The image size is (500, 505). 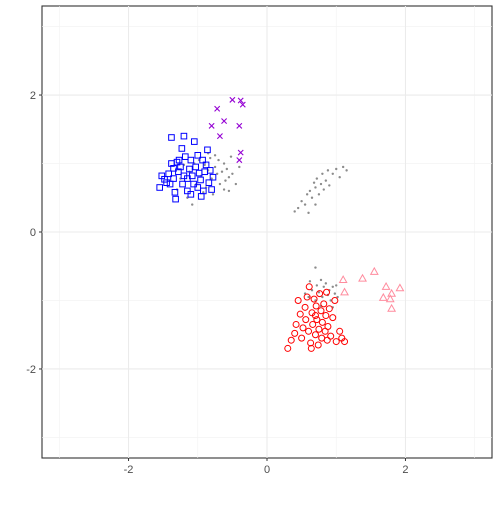 What do you see at coordinates (31, 370) in the screenshot?
I see `y-tick-label: -2` at bounding box center [31, 370].